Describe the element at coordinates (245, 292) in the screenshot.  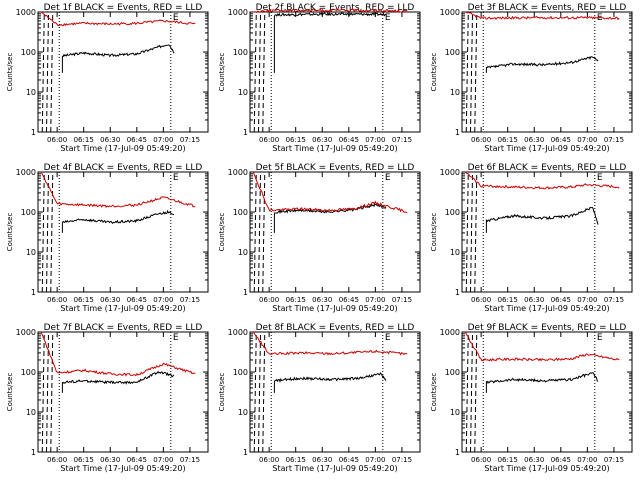
I see `y-tick-label: 1` at that location.